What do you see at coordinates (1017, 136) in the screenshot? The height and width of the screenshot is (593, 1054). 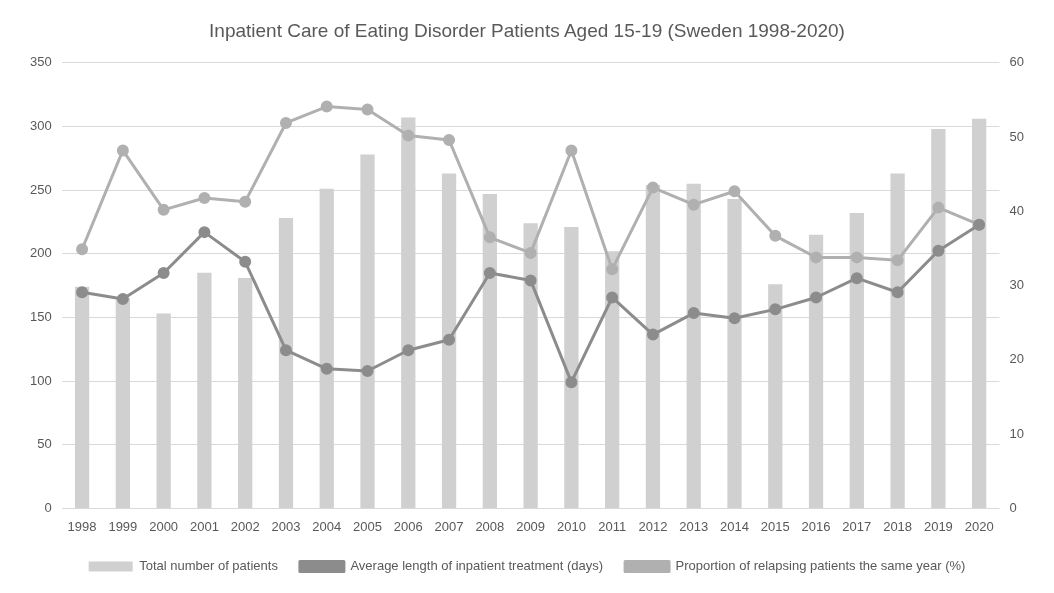 I see `y2-tick-label: 50` at bounding box center [1017, 136].